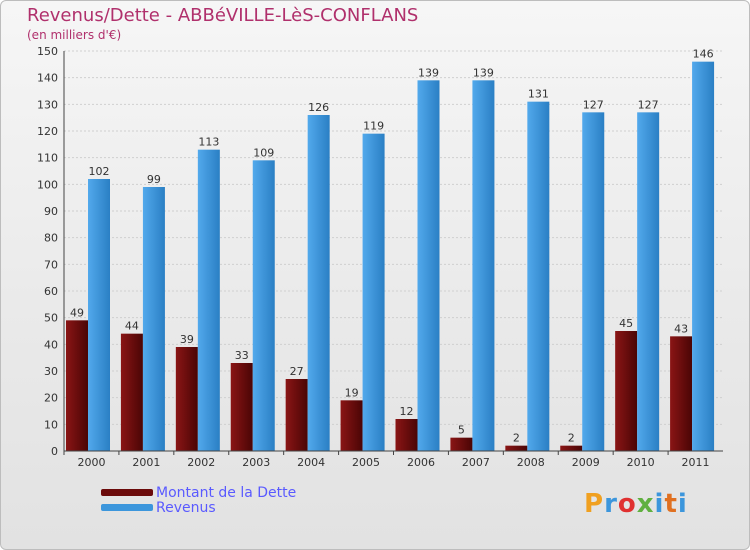 The width and height of the screenshot is (750, 550). I want to click on y-tick-label: 30, so click(51, 371).